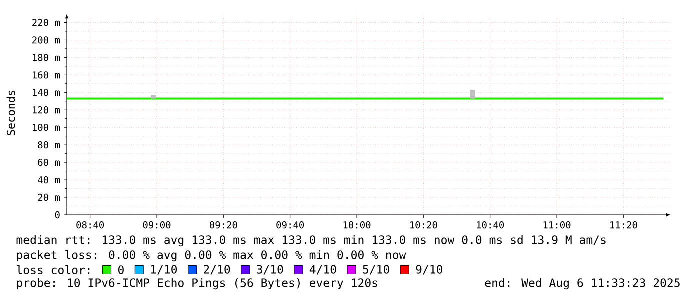 The height and width of the screenshot is (297, 697). Describe the element at coordinates (490, 225) in the screenshot. I see `x-tick-label: 10:40` at that location.